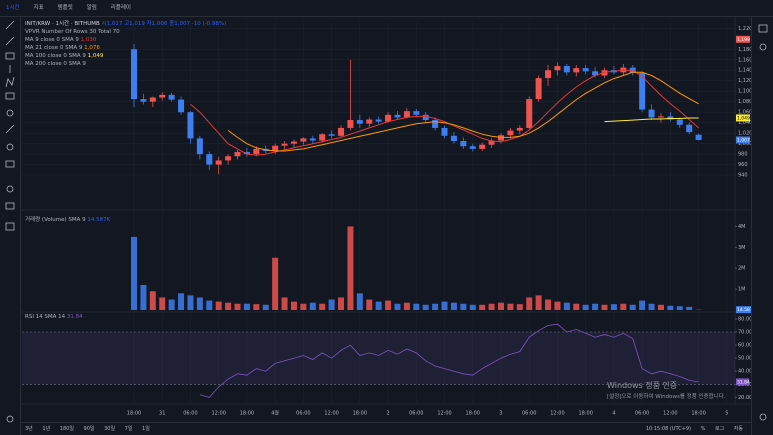 This screenshot has width=773, height=435. What do you see at coordinates (91, 8) in the screenshot?
I see `toolbar-item: 알림` at bounding box center [91, 8].